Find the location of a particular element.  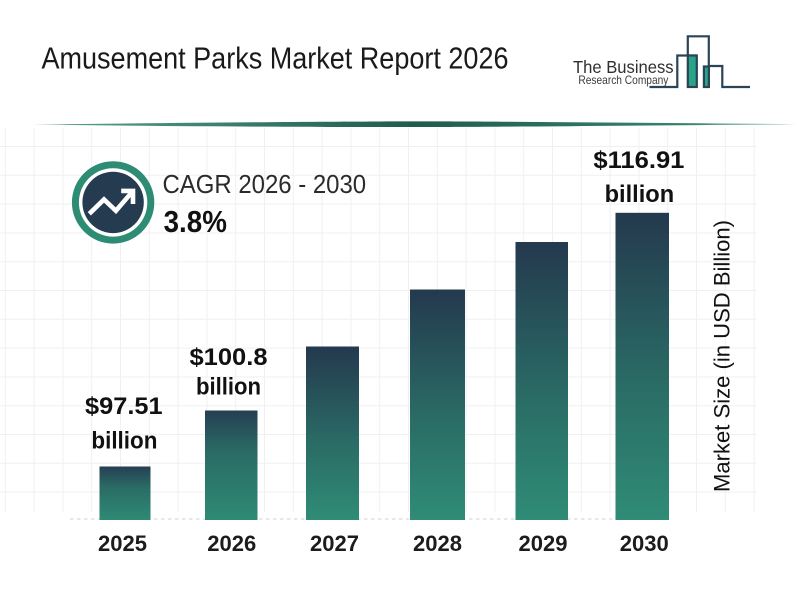

svg-text: Research Company is located at coordinates (623, 80).